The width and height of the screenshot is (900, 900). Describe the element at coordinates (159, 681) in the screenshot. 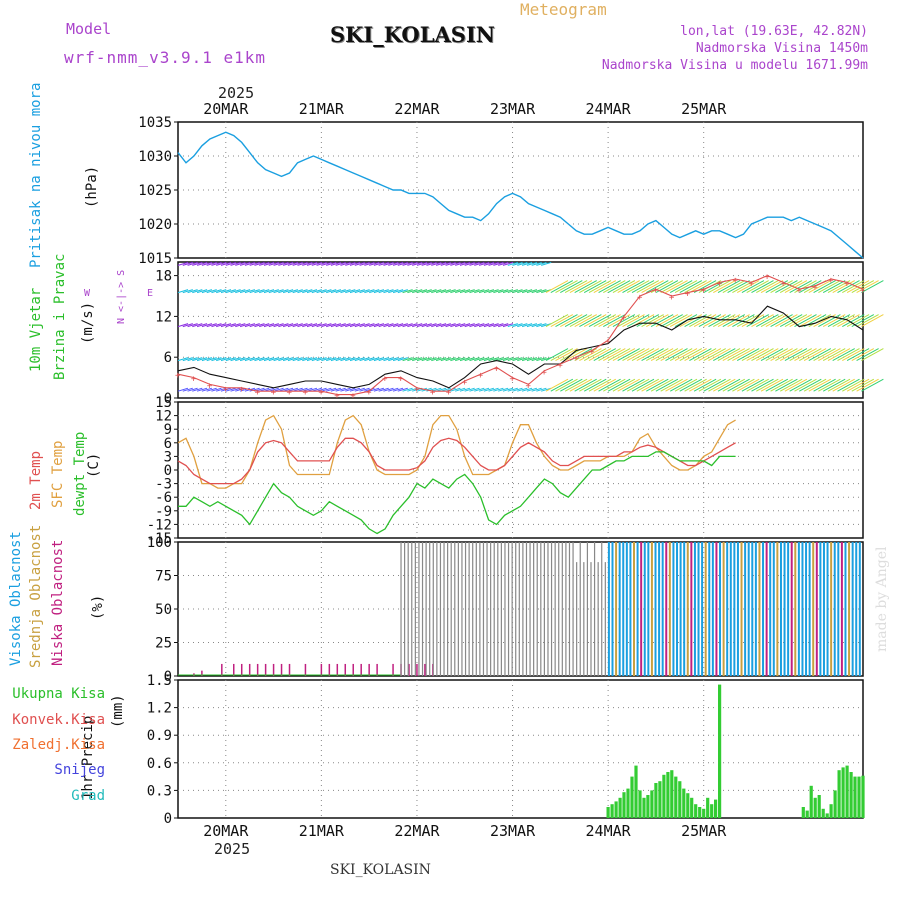

I see `y-tick-label-precip: 1.5` at that location.